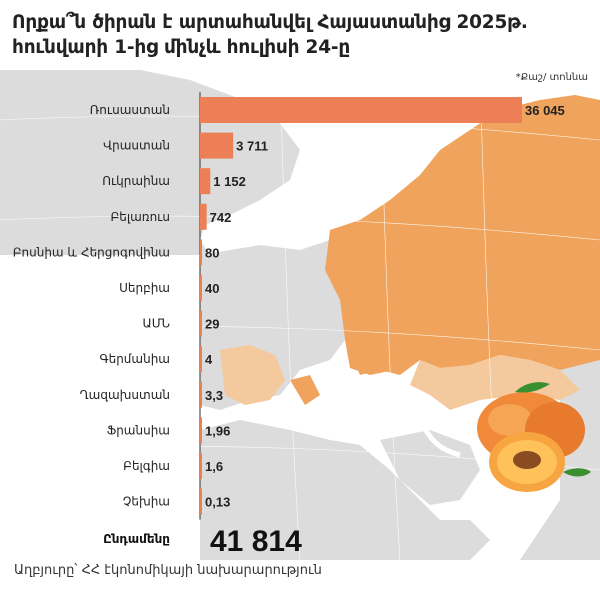  What do you see at coordinates (551, 77) in the screenshot?
I see `unit-note: *Քաշ/ տոննա` at bounding box center [551, 77].